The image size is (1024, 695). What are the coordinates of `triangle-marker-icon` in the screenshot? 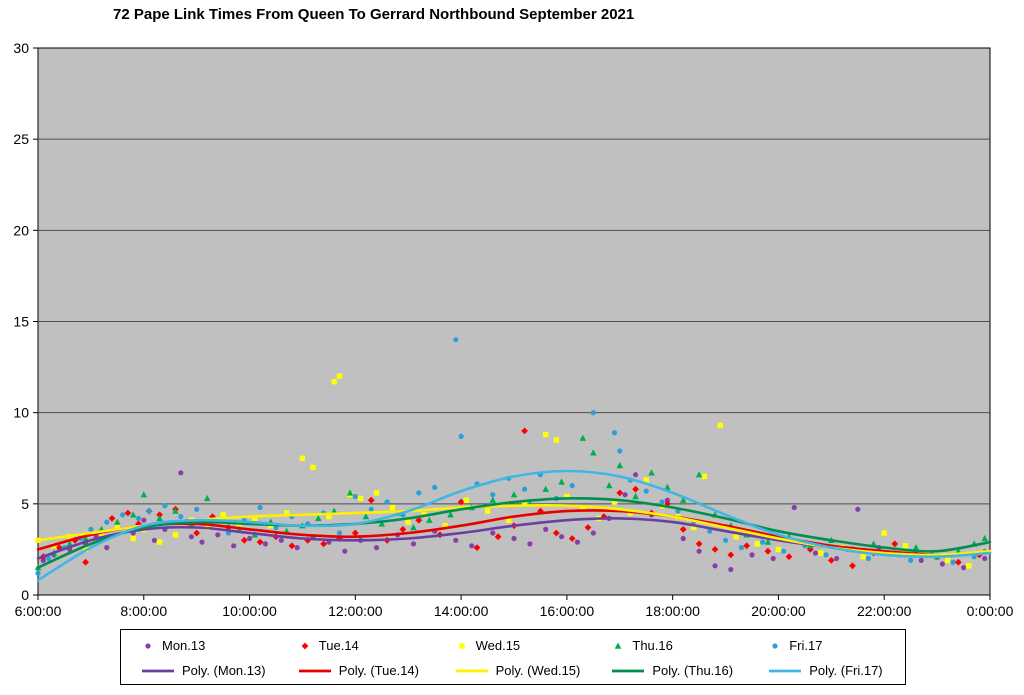 It's located at (618, 645).